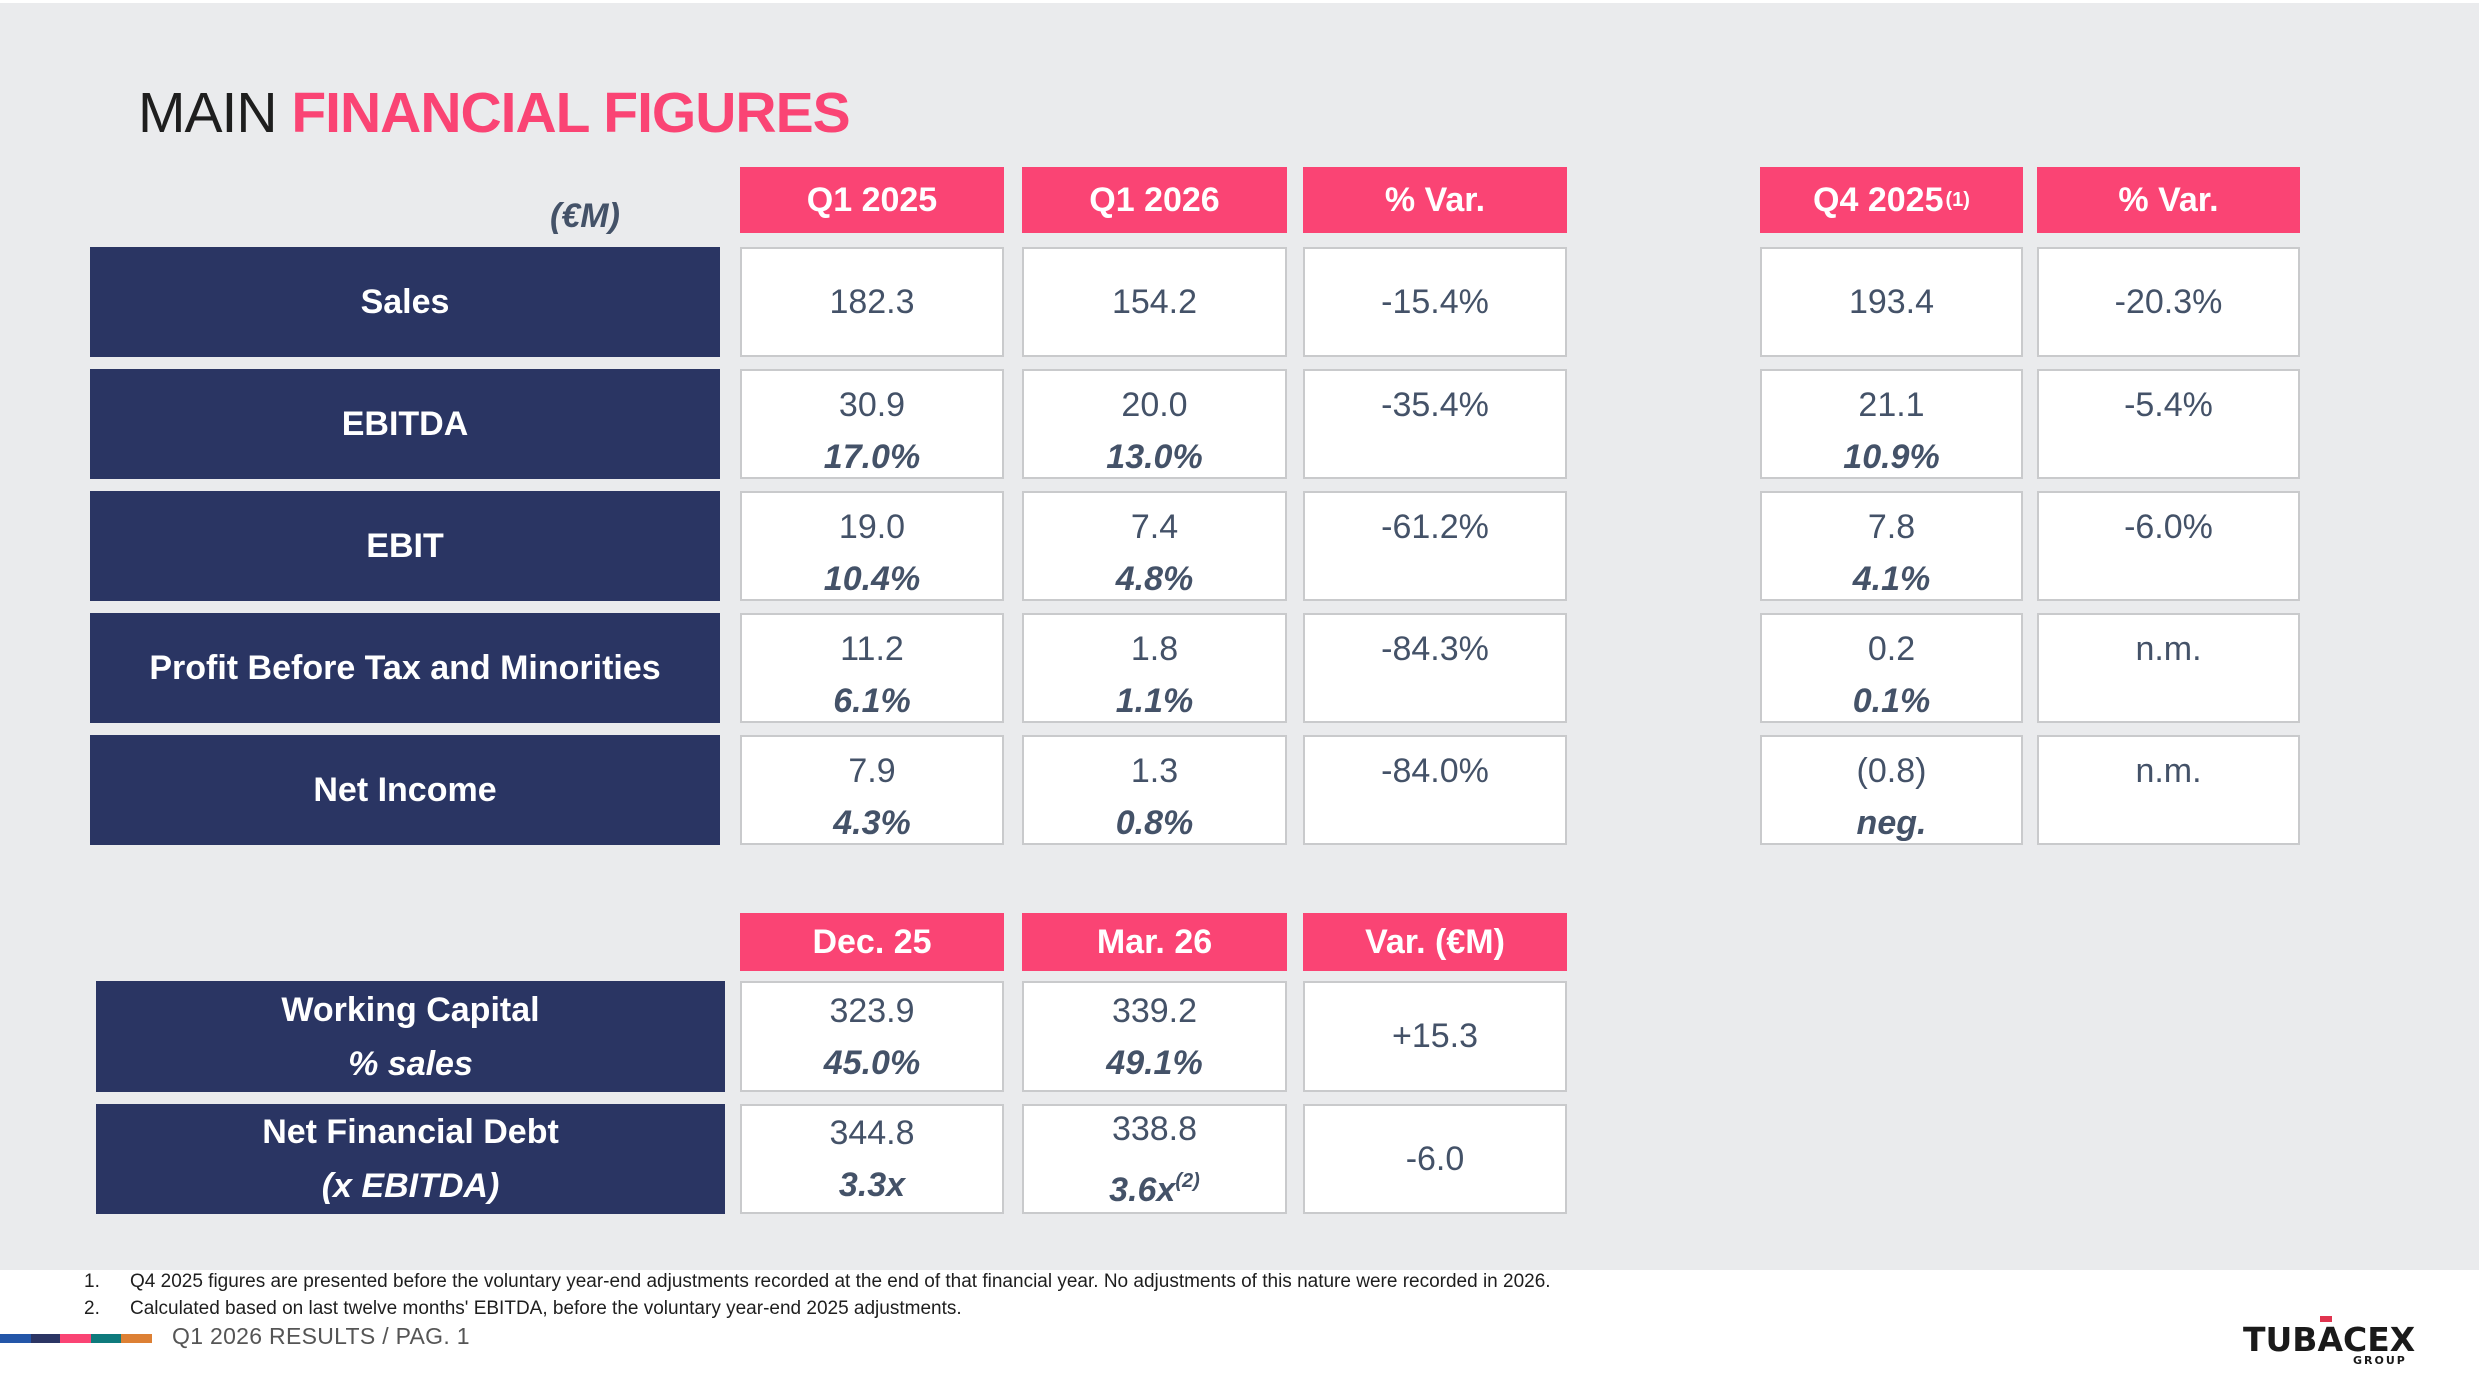 This screenshot has width=2479, height=1396. What do you see at coordinates (410, 1063) in the screenshot?
I see `row-sublabel-text: % sales` at bounding box center [410, 1063].